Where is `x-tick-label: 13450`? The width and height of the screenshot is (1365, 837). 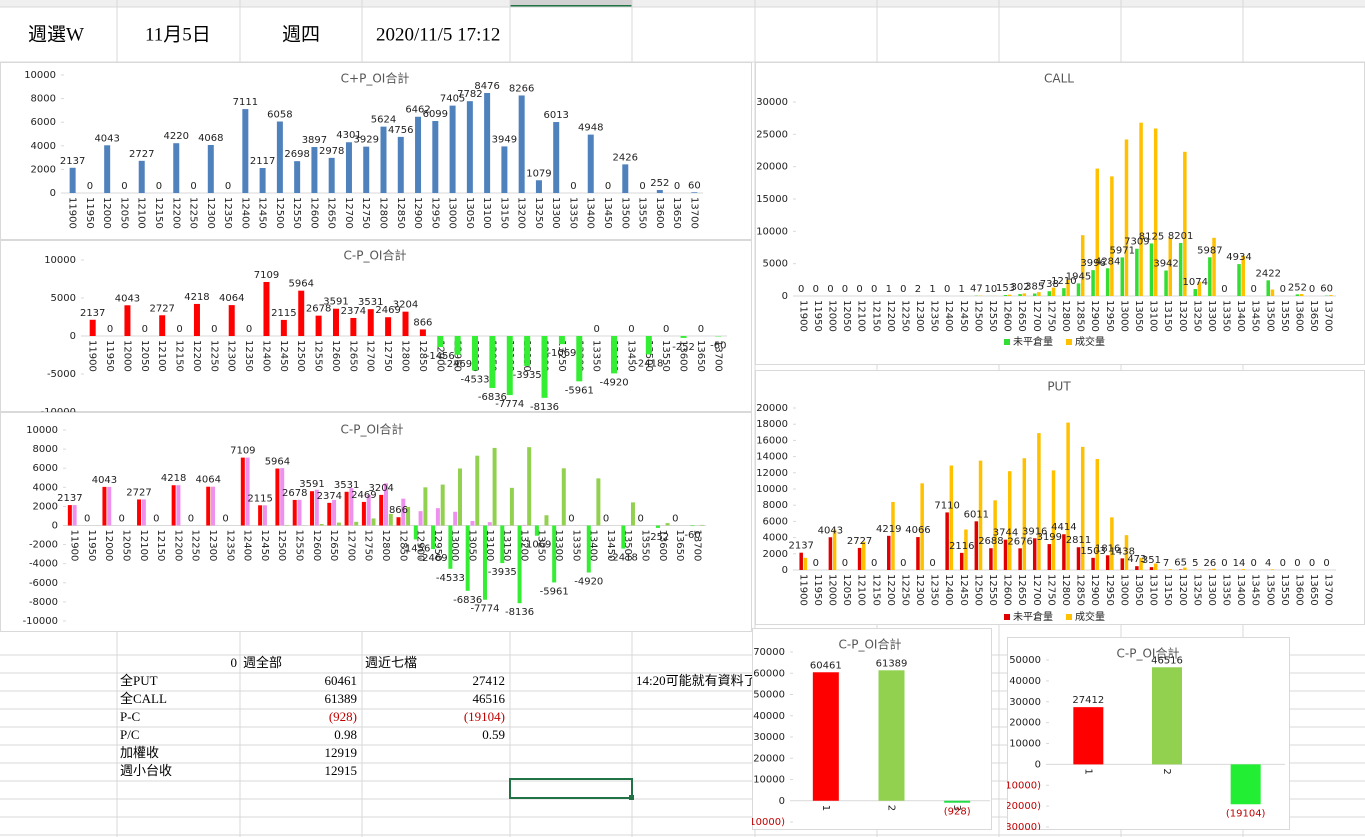 x-tick-label: 13450 is located at coordinates (1255, 316).